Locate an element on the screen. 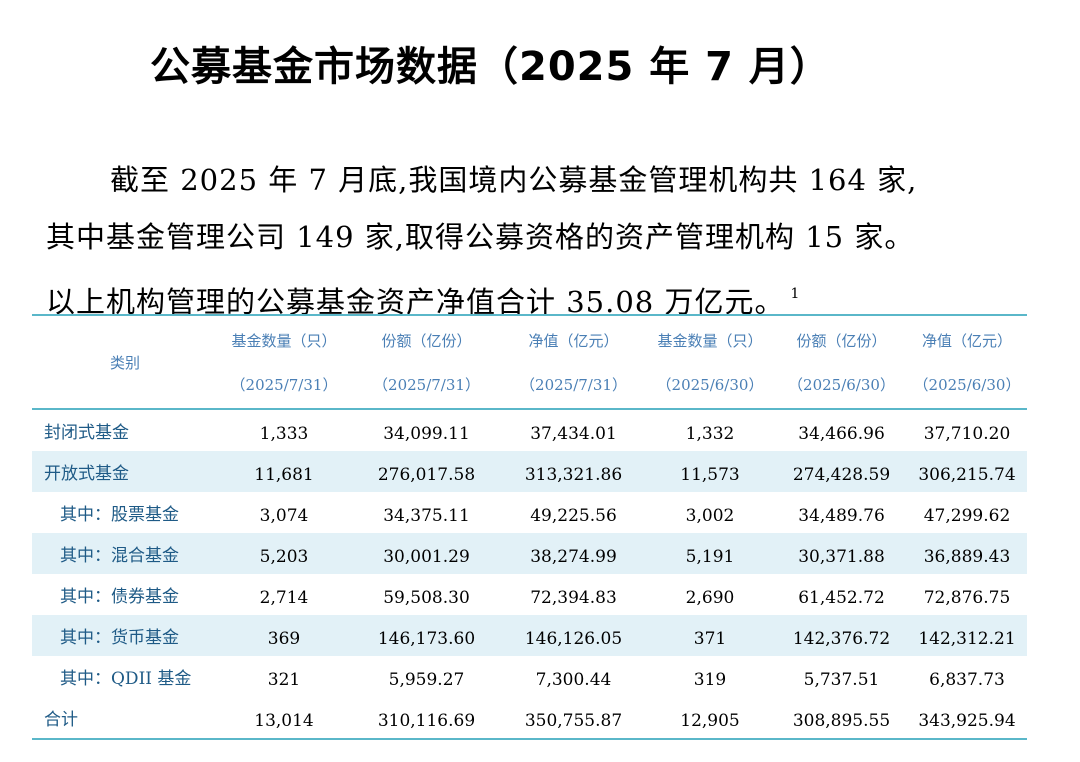 Image resolution: width=1080 pixels, height=762 pixels. cell-value: 1,332 is located at coordinates (710, 434).